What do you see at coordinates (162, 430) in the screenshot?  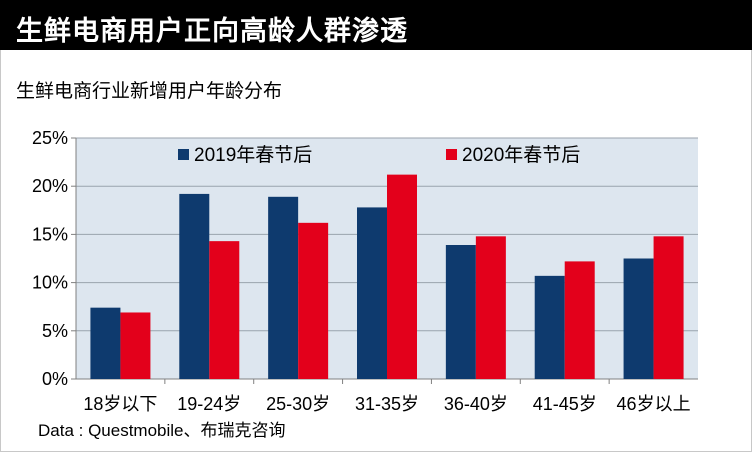 I see `data-source: Data : Questmobile、布瑞克咨询` at bounding box center [162, 430].